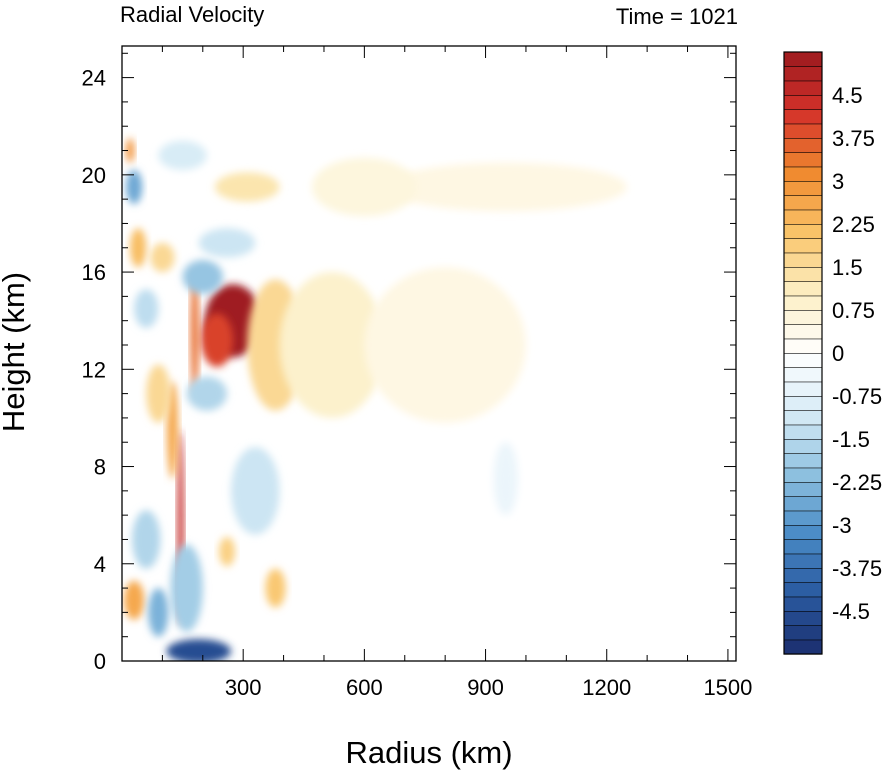 This screenshot has width=895, height=774. What do you see at coordinates (94, 369) in the screenshot?
I see `y-tick-label: 12` at bounding box center [94, 369].